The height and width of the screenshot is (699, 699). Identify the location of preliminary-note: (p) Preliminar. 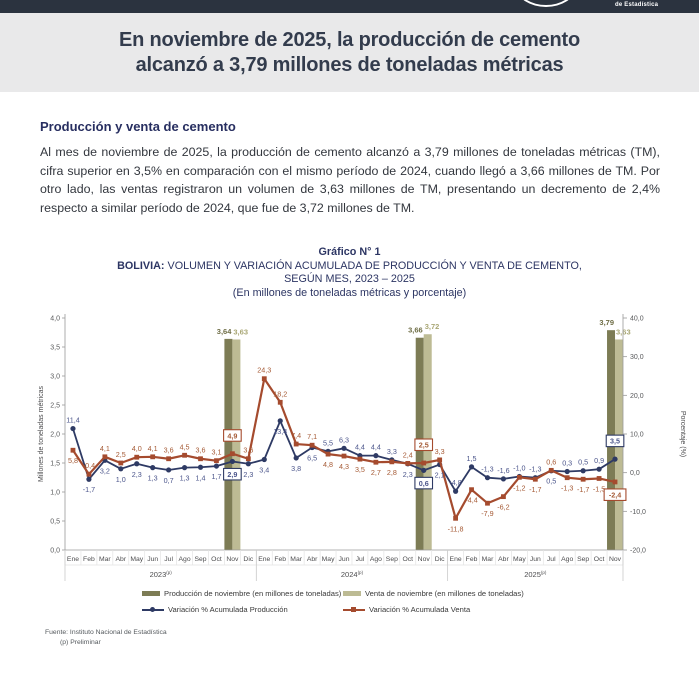
(80, 642).